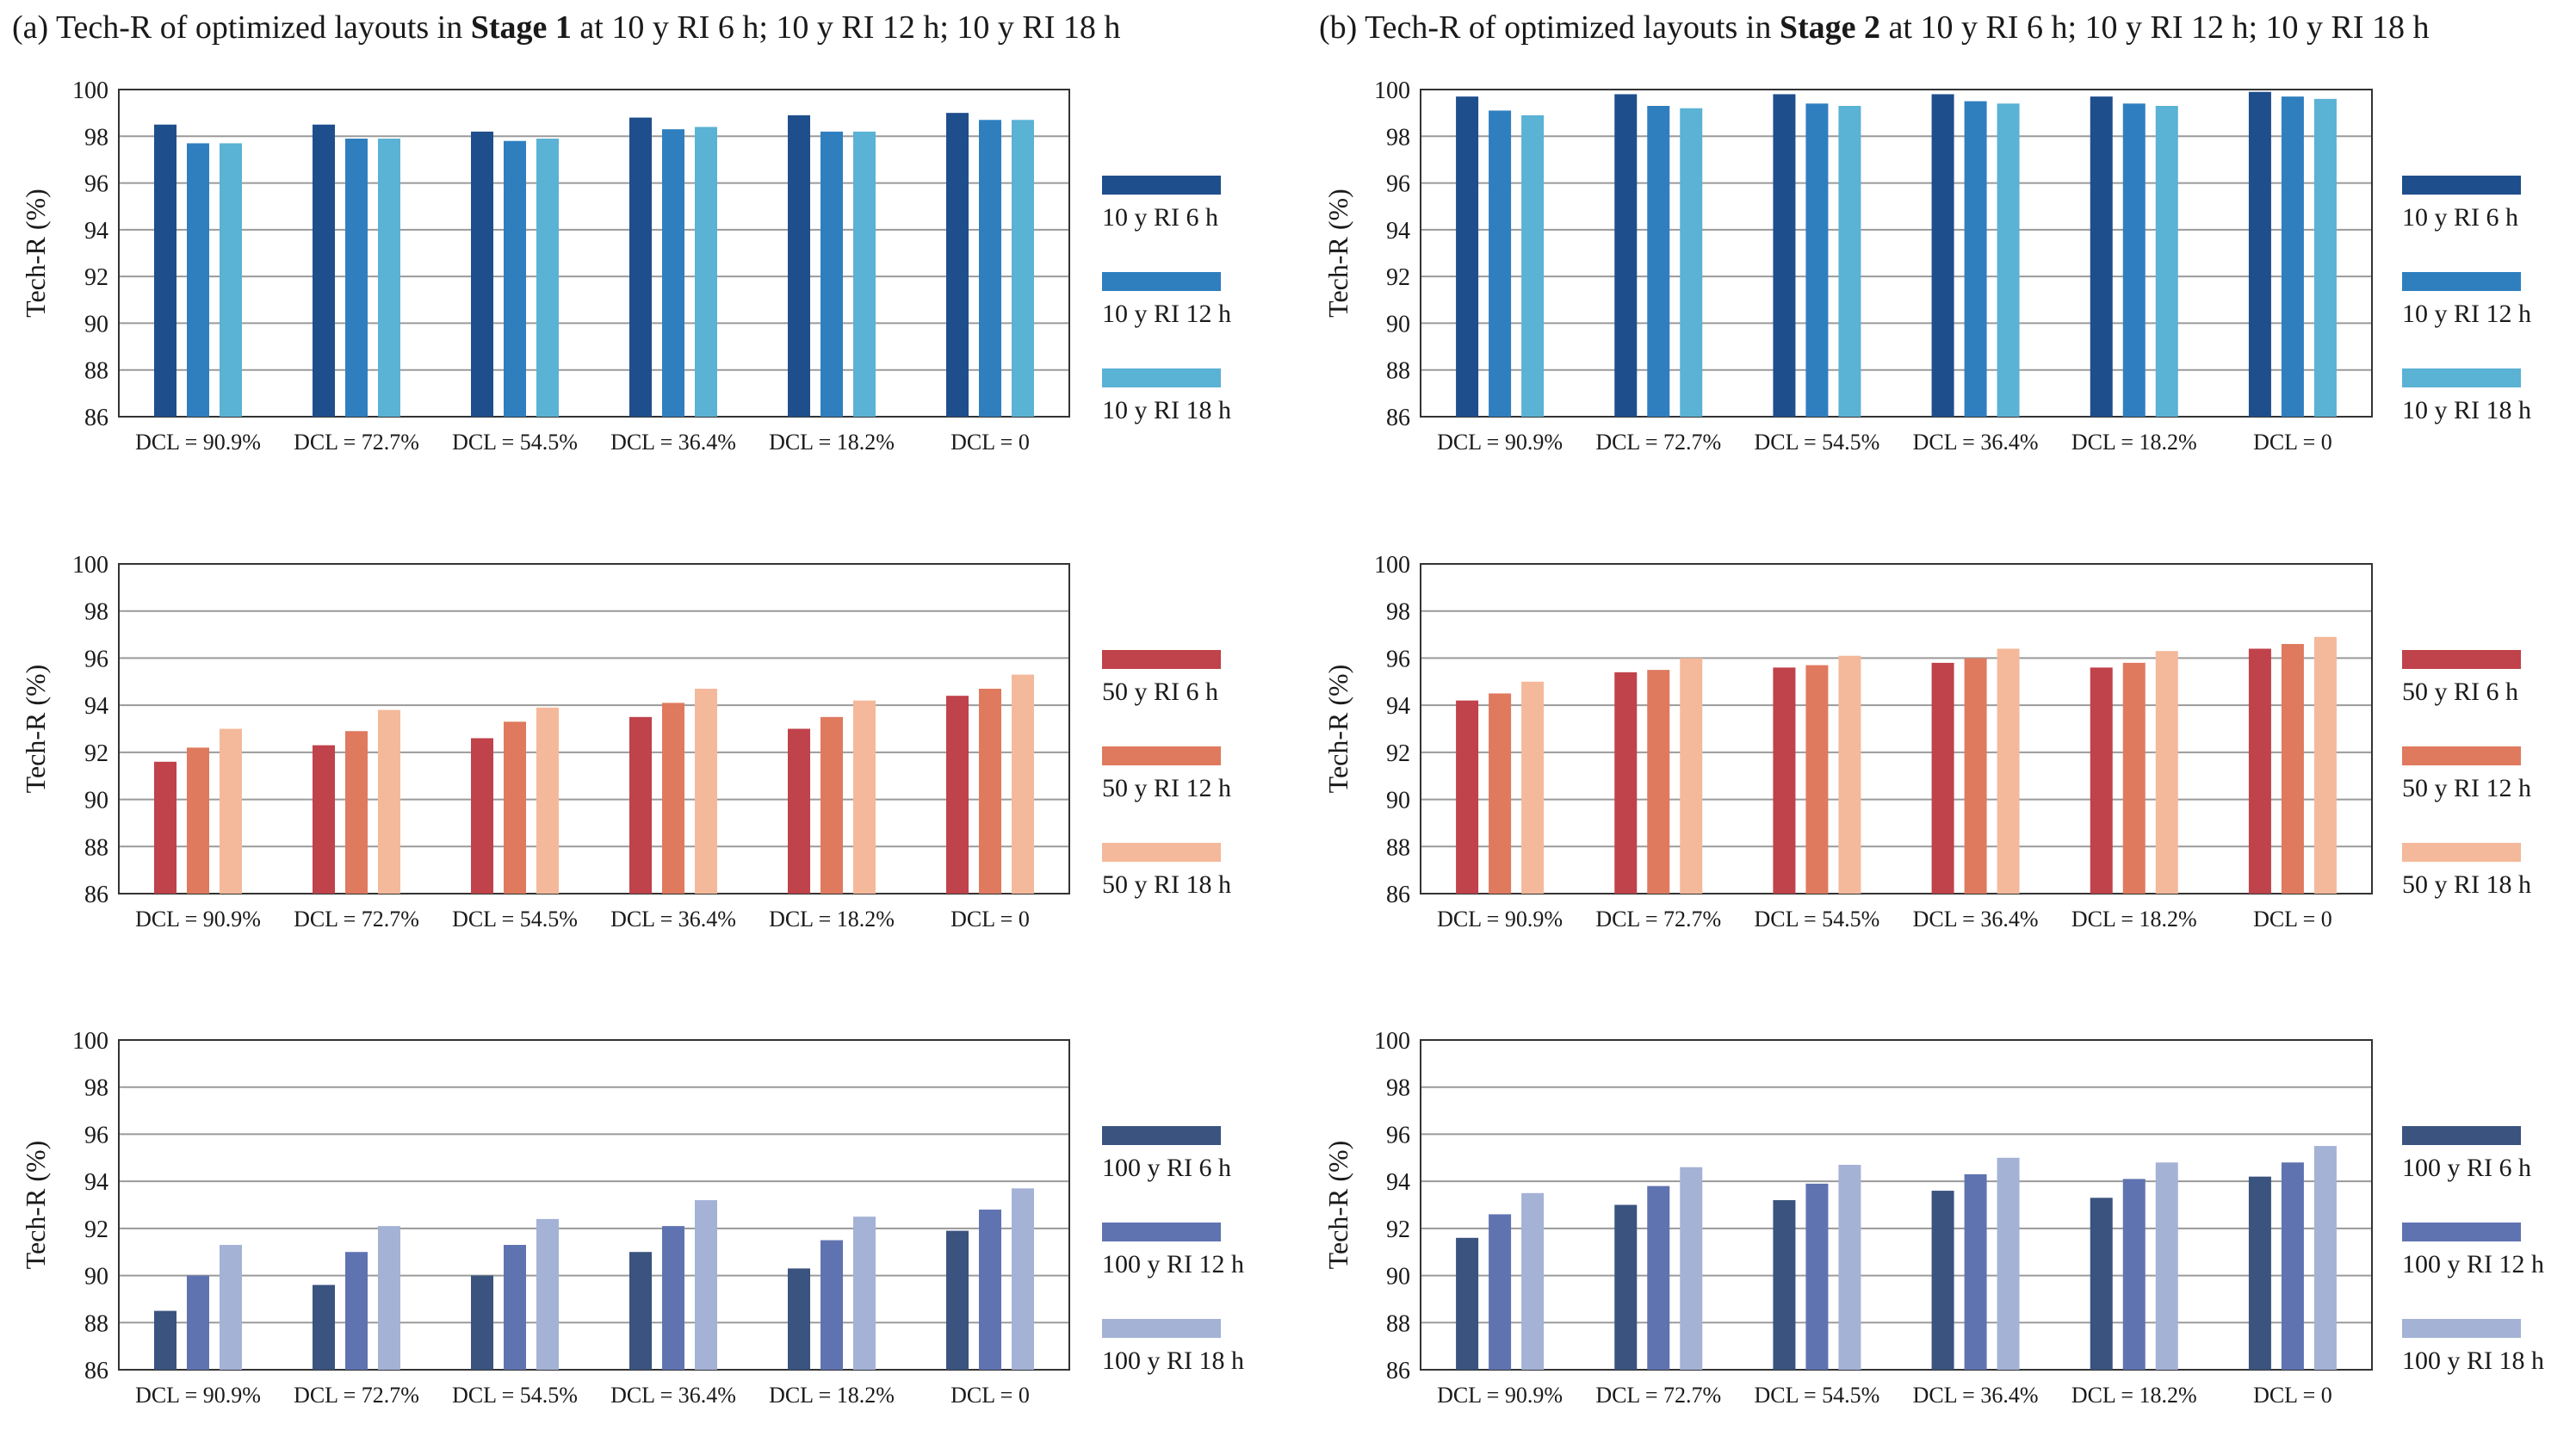 This screenshot has width=2576, height=1430. Describe the element at coordinates (96, 324) in the screenshot. I see `y-tick-label: 90` at that location.